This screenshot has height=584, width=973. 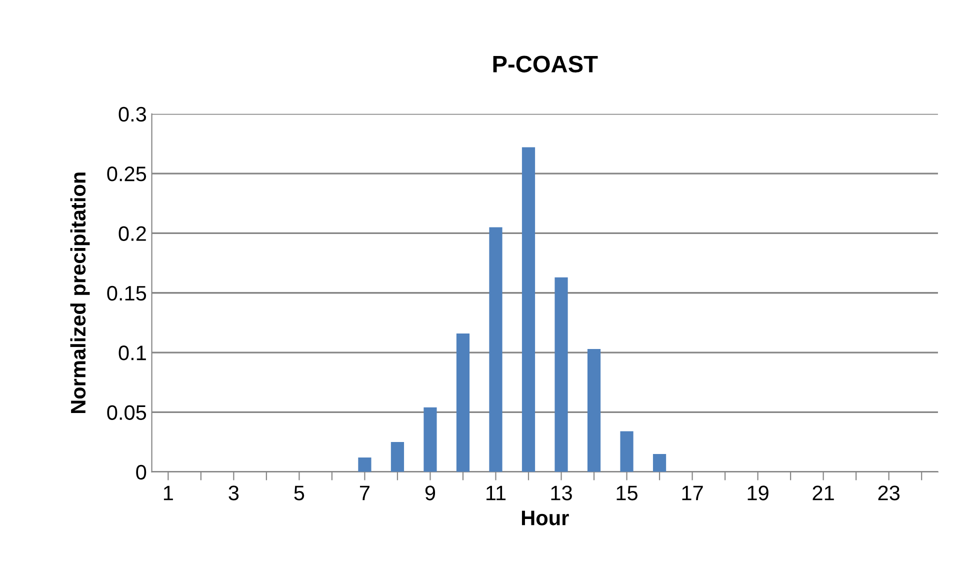 I want to click on x-tick-label: 21, so click(x=823, y=493).